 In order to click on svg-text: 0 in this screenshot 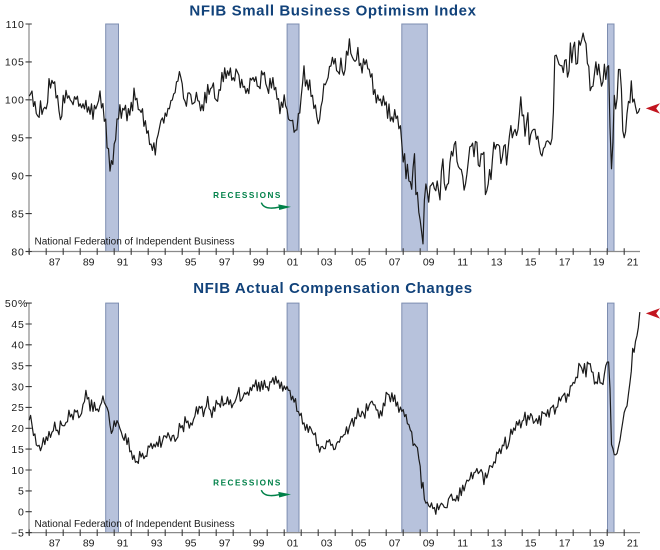, I will do `click(21, 513)`.